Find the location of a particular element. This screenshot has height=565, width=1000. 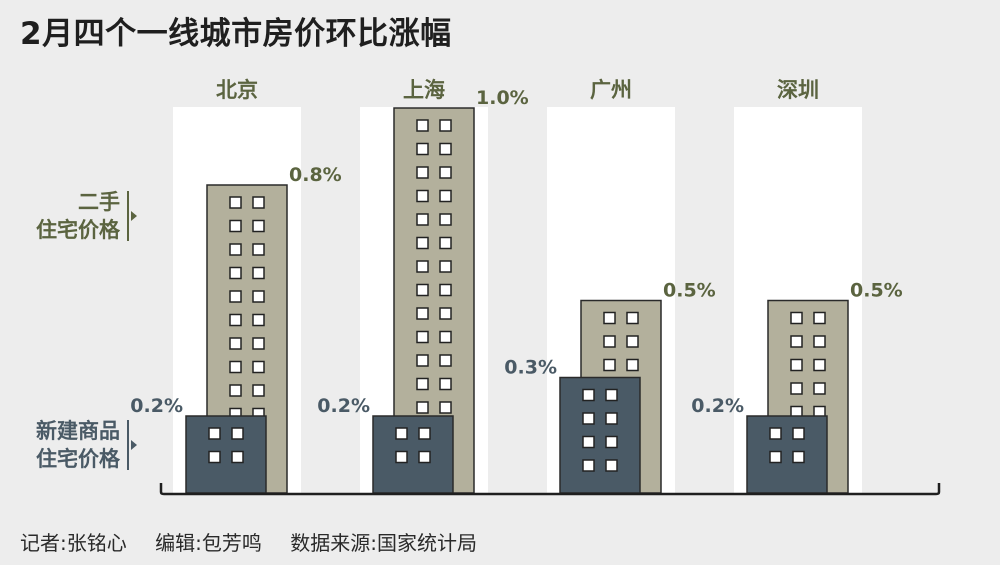

legend-new-home-line-0: 新建商品 is located at coordinates (78, 431).